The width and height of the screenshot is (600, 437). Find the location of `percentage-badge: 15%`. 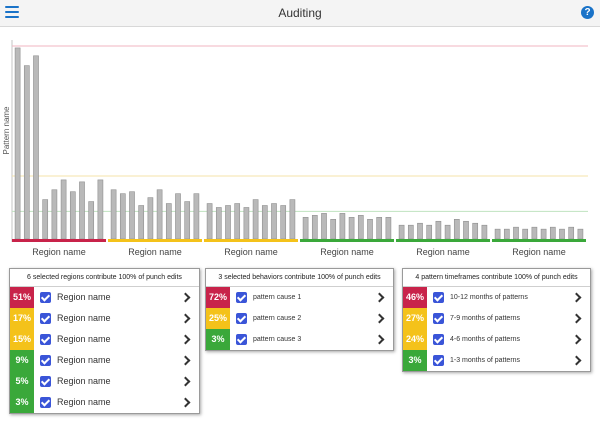

percentage-badge: 15% is located at coordinates (22, 339).